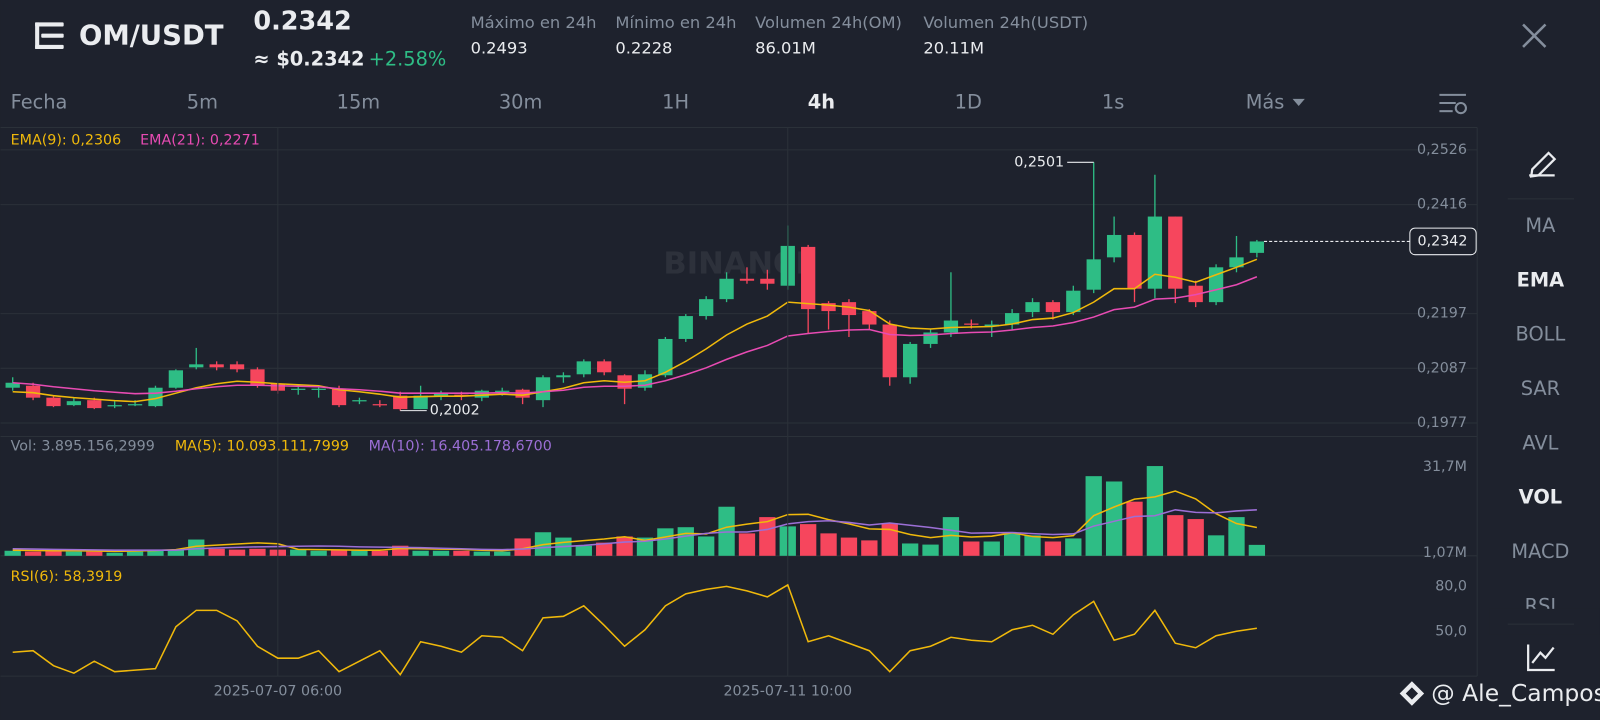  Describe the element at coordinates (1543, 164) in the screenshot. I see `pen-icon` at that location.